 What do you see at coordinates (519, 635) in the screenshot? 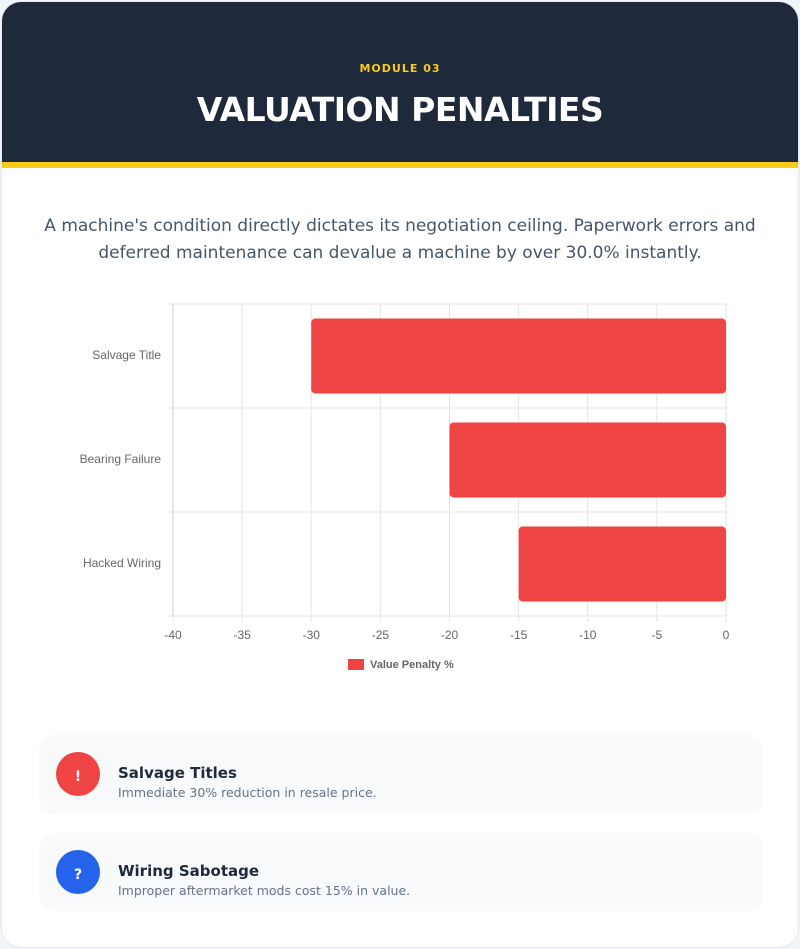
I see `x-tick-label: -15` at bounding box center [519, 635].